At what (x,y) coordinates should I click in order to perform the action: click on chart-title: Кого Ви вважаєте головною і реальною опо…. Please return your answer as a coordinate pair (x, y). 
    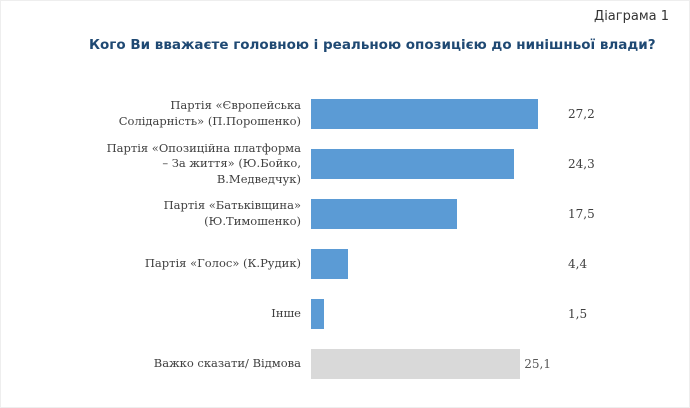
    Looking at the image, I should click on (372, 45).